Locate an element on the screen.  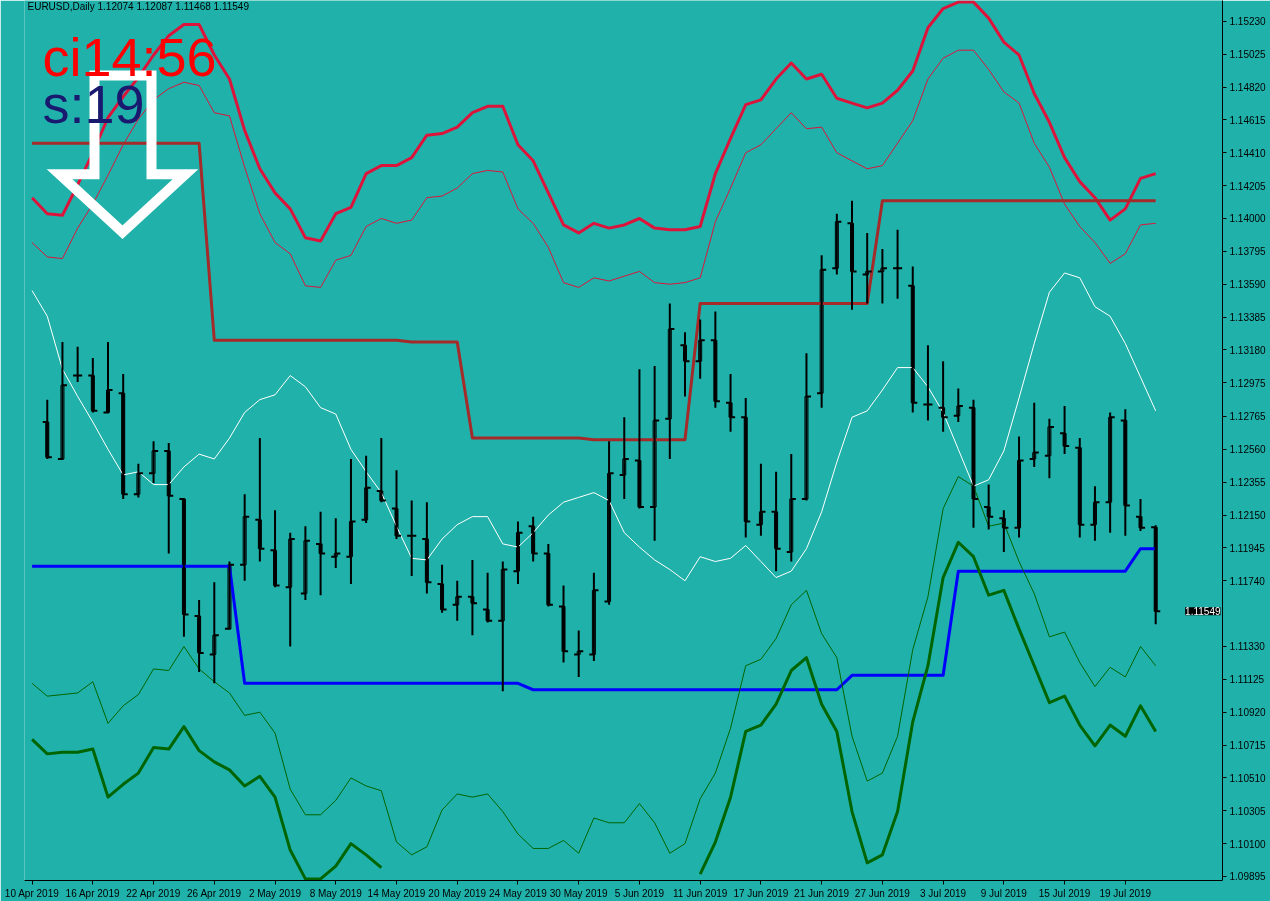
y-tick-label: 1.15025 is located at coordinates (1248, 55).